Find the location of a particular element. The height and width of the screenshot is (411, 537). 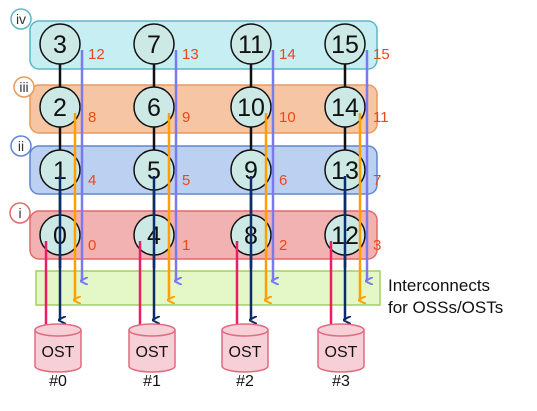

process-id-6: 6 is located at coordinates (154, 108).